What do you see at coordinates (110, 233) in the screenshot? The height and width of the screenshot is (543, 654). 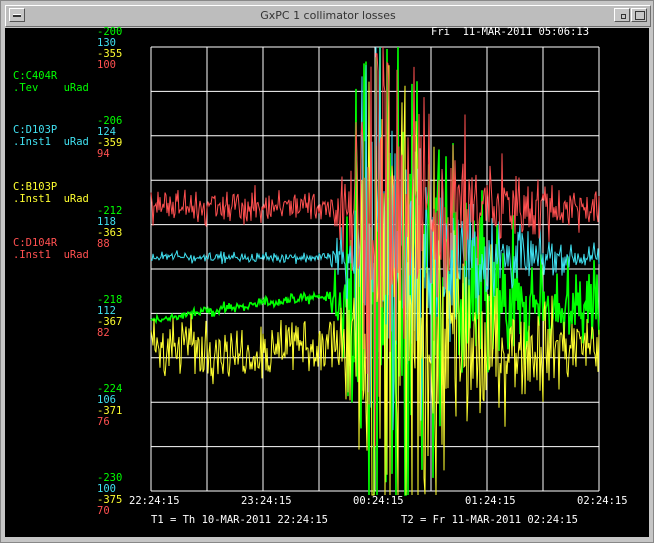 I see `y-label-yellow: -363` at bounding box center [110, 233].